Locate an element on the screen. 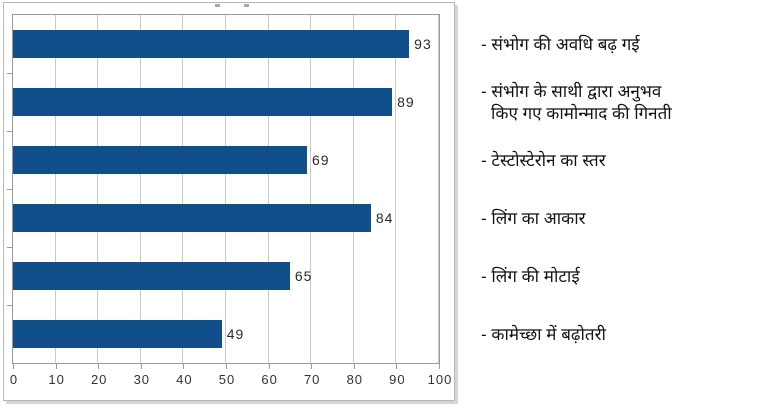  legend-item-text: किए गए कामोन्माद की गिनती is located at coordinates (581, 113).